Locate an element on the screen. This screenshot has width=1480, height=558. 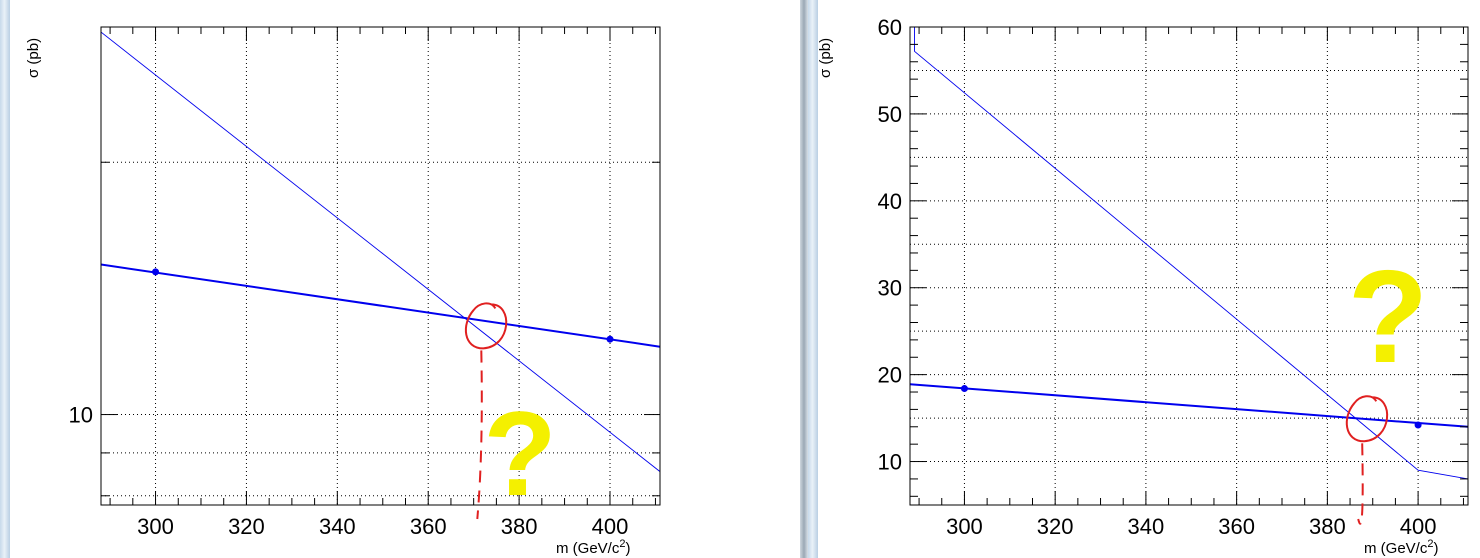
chart-right-xlabel-sup: 2 is located at coordinates (1430, 544).